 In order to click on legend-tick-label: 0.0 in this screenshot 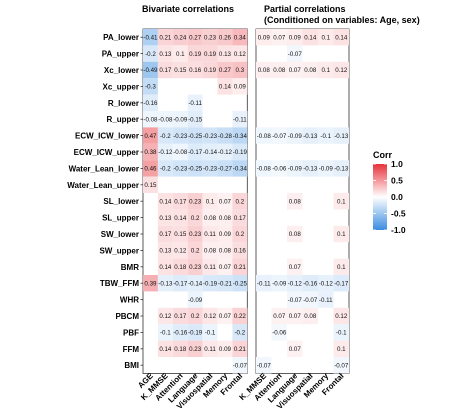, I will do `click(397, 197)`.